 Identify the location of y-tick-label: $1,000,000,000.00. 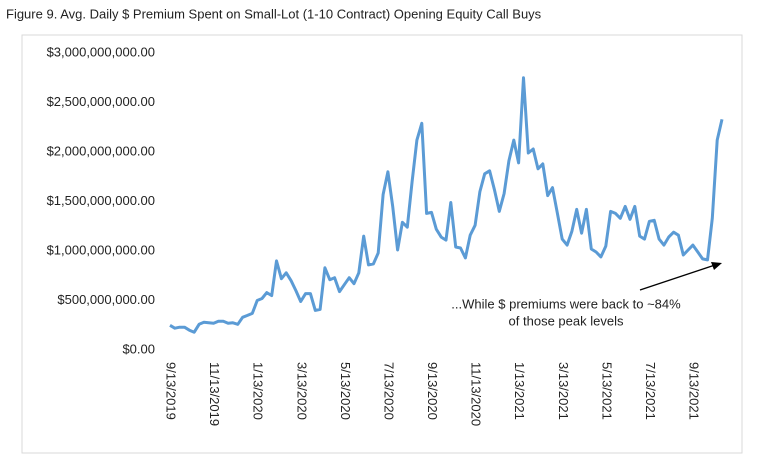
(101, 249).